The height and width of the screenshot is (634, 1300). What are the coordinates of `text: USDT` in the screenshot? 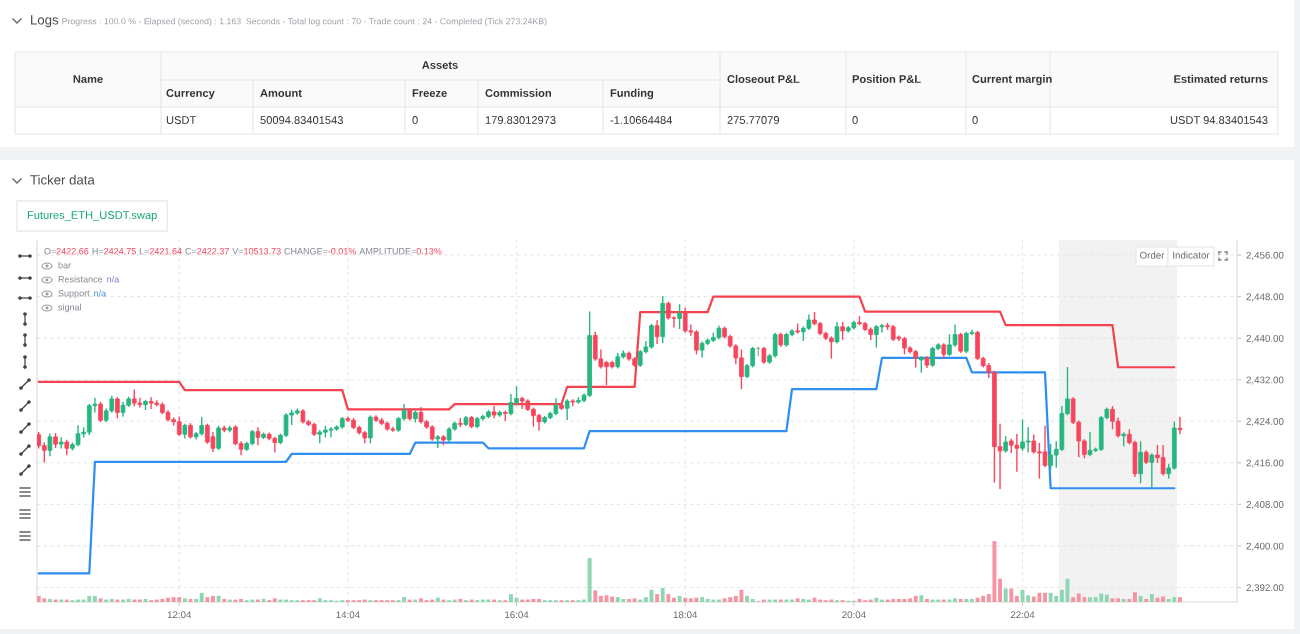 It's located at (181, 120).